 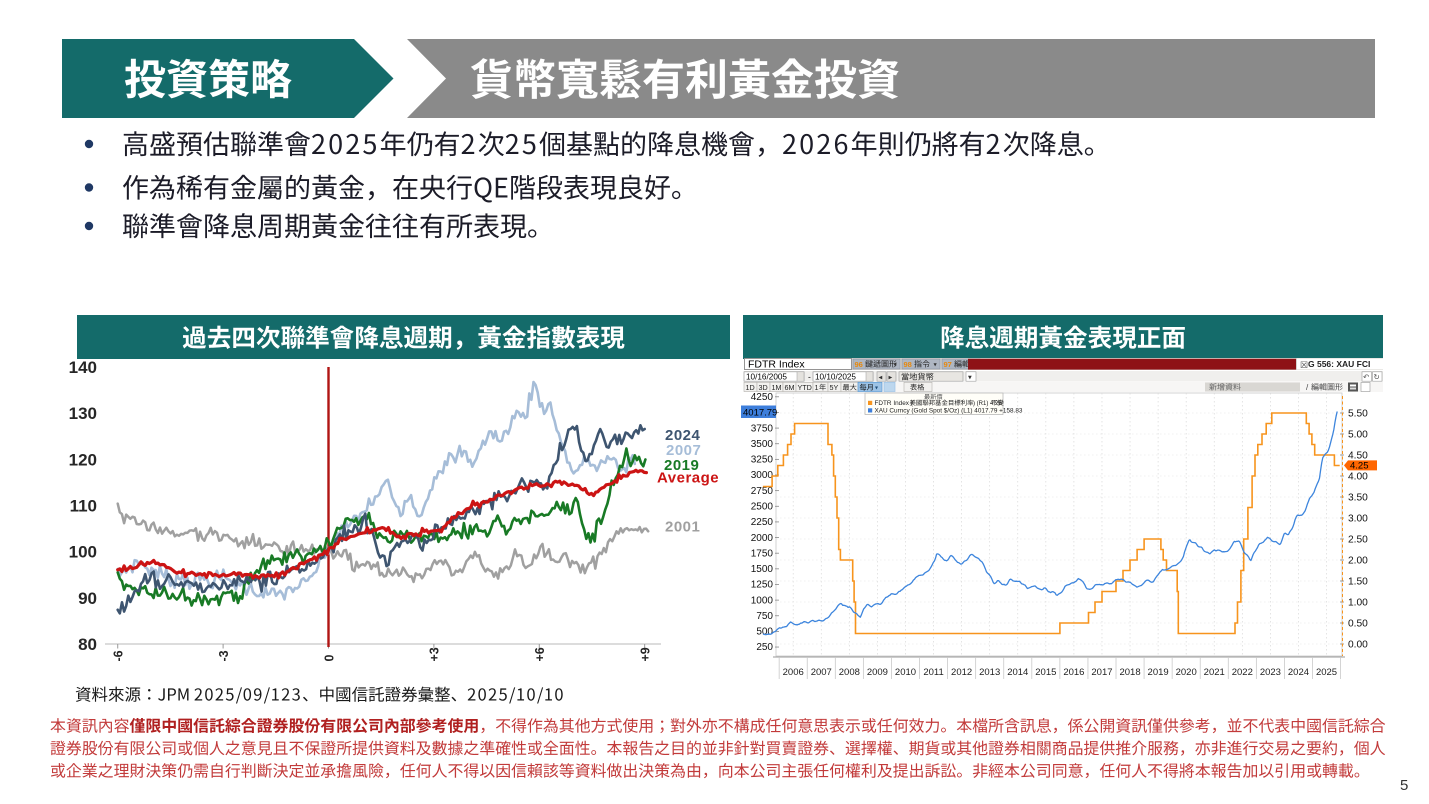 I want to click on svg-text: 4.50, so click(x=1358, y=455).